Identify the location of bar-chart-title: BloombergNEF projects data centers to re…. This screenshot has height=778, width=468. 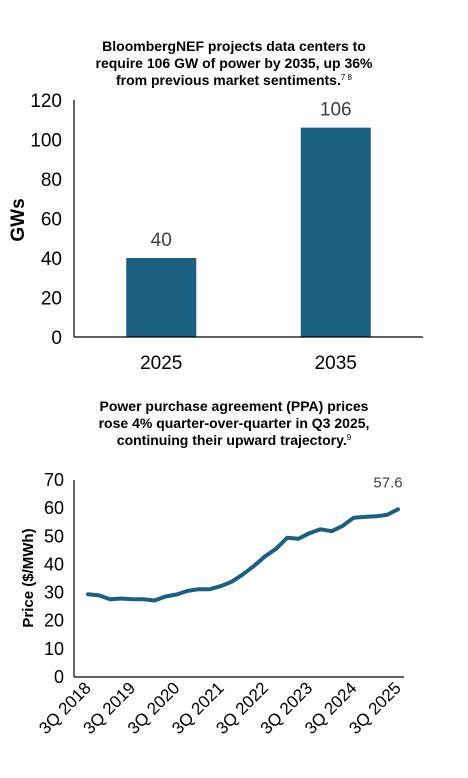
(234, 63).